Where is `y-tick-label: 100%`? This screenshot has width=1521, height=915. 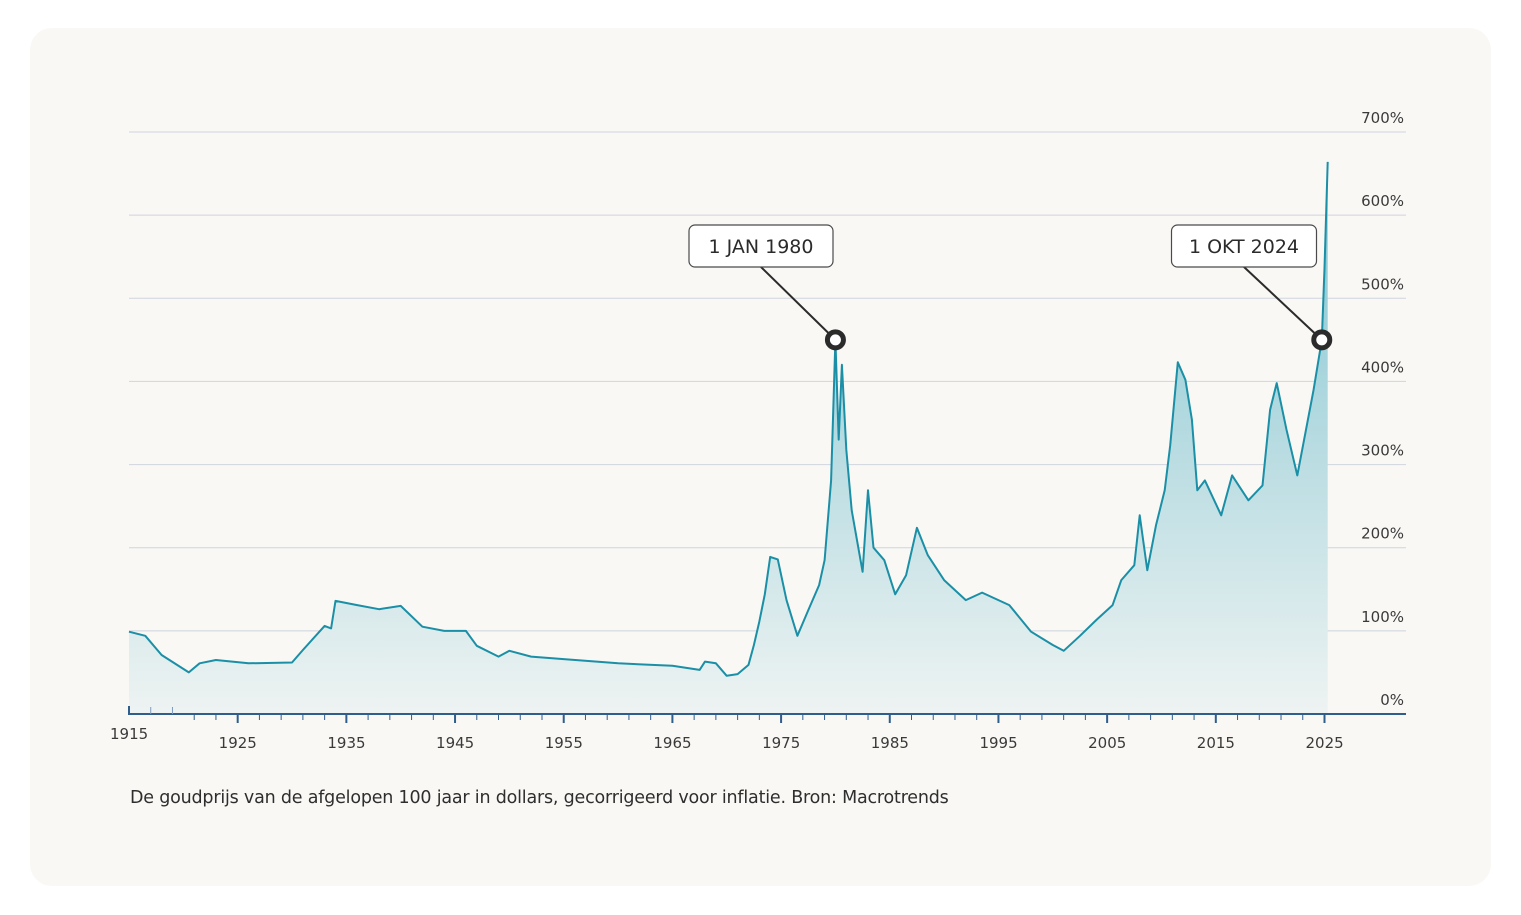
y-tick-label: 100% is located at coordinates (1382, 617).